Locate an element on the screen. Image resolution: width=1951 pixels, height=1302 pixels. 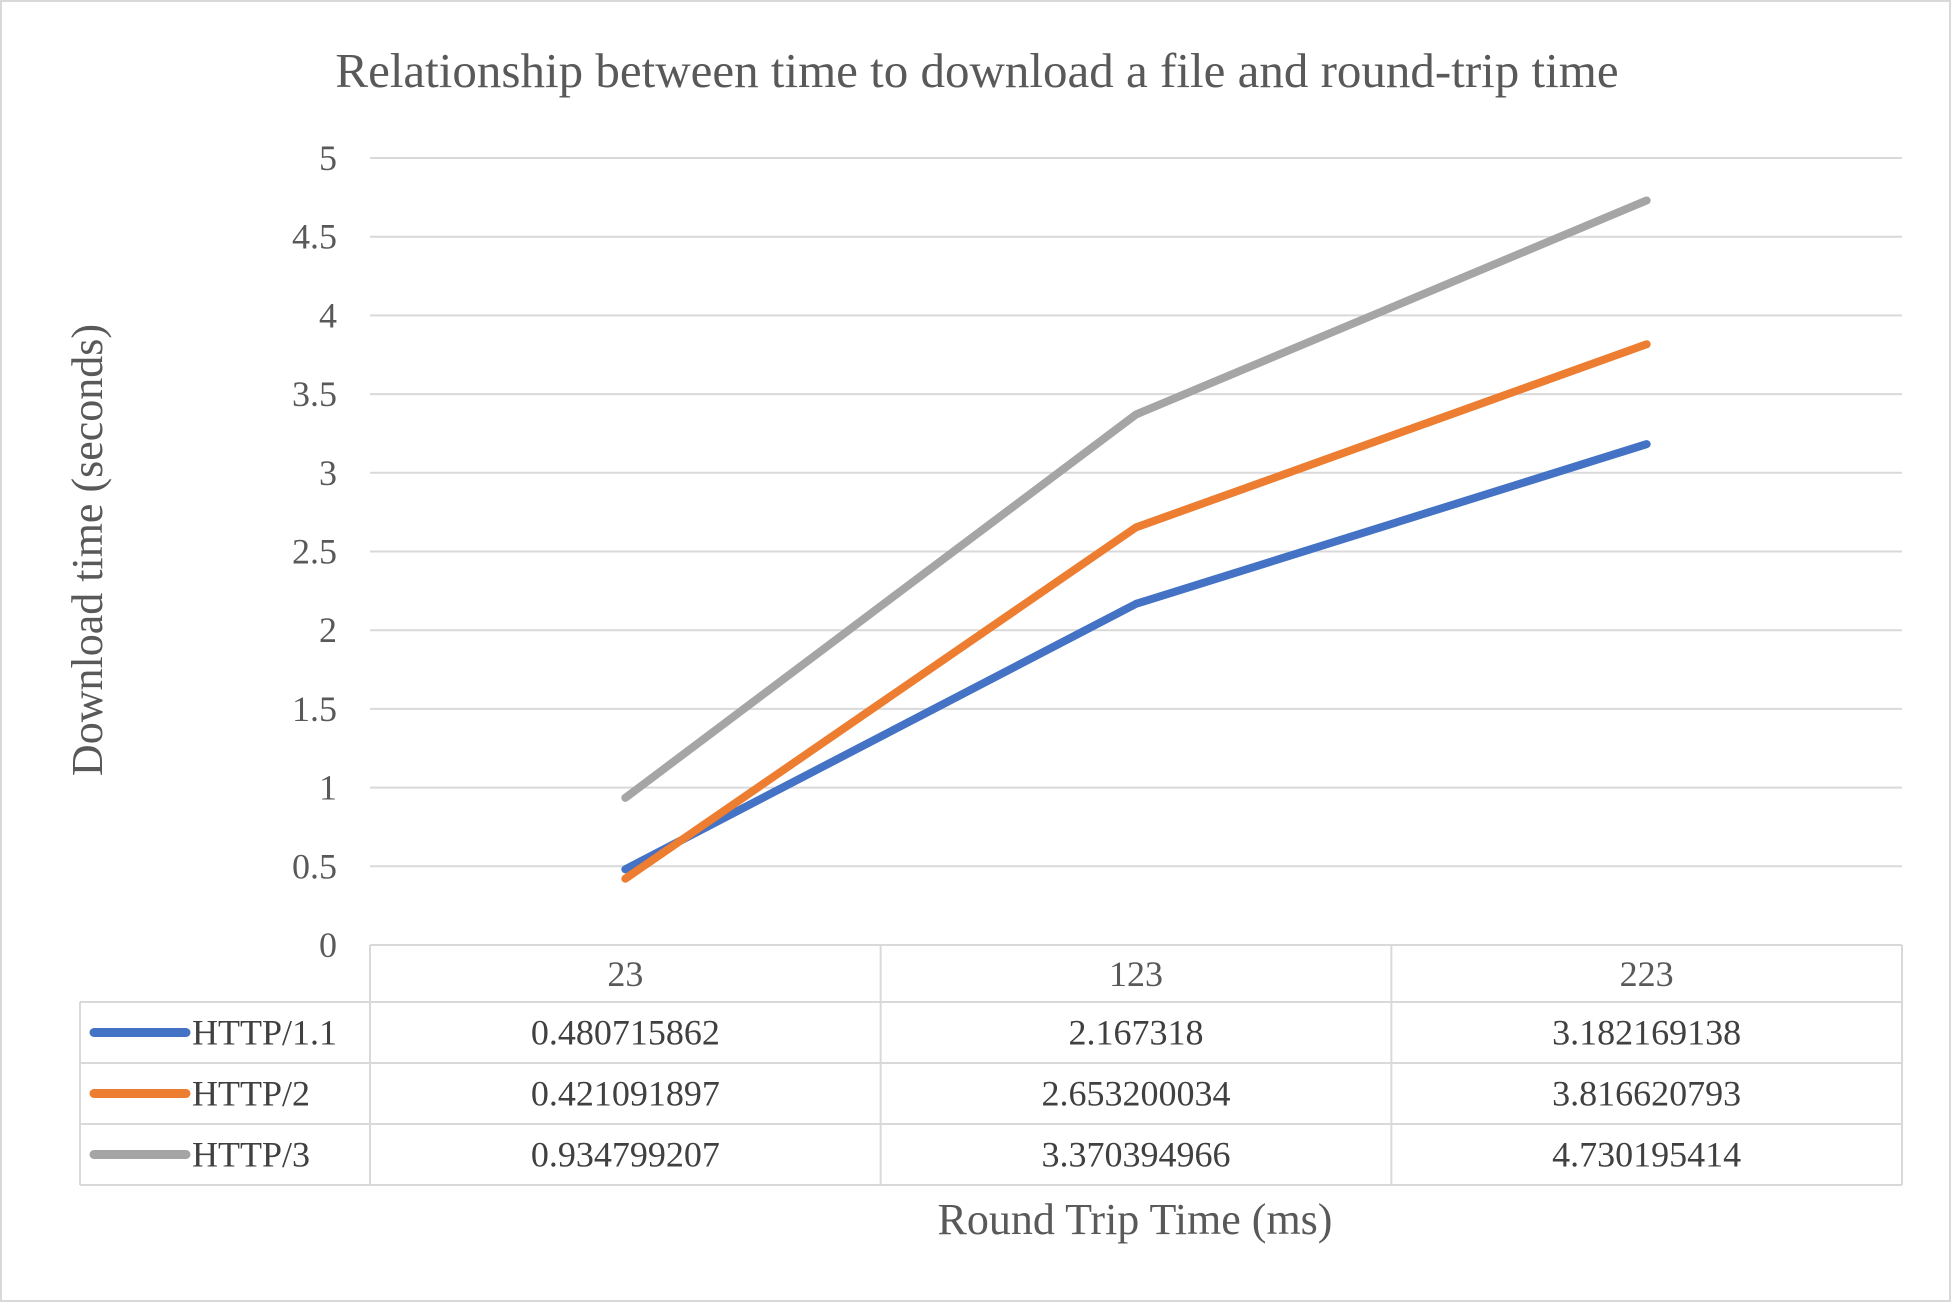
y-axis-title: Download time (seconds) is located at coordinates (87, 550).